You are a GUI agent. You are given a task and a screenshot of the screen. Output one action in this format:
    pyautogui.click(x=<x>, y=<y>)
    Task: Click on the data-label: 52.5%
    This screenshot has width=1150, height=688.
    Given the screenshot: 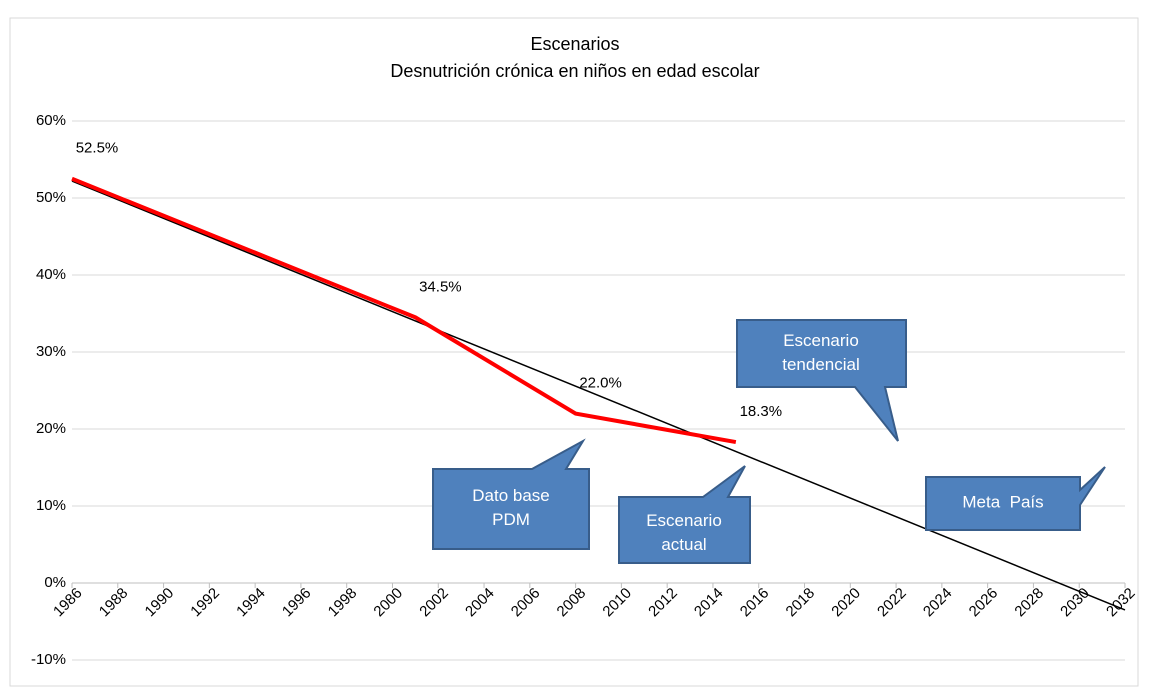 What is the action you would take?
    pyautogui.click(x=97, y=148)
    